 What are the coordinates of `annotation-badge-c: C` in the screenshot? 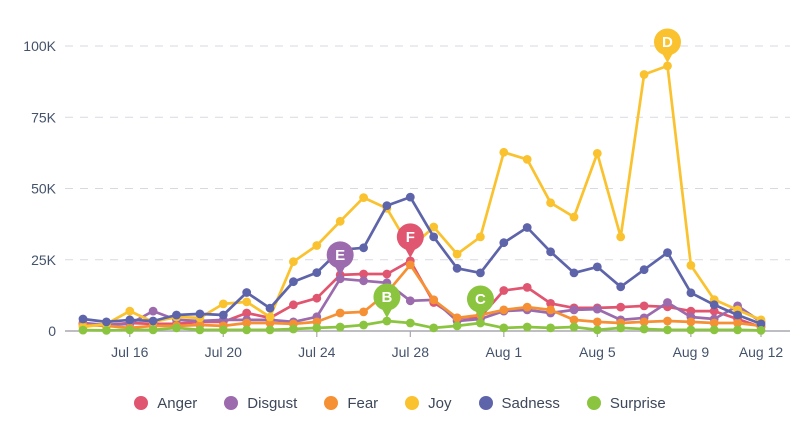 It's located at (480, 303).